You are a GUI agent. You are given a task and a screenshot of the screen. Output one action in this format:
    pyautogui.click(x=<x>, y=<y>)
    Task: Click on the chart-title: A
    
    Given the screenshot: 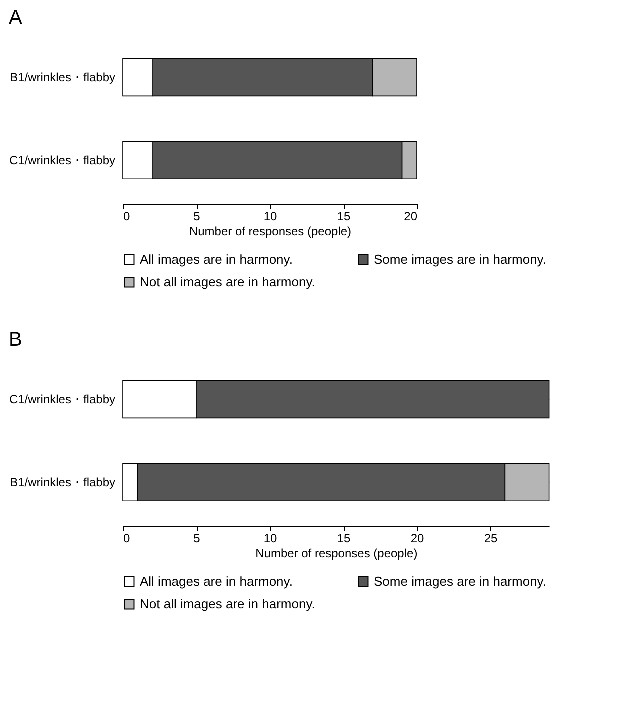 What is the action you would take?
    pyautogui.click(x=15, y=18)
    